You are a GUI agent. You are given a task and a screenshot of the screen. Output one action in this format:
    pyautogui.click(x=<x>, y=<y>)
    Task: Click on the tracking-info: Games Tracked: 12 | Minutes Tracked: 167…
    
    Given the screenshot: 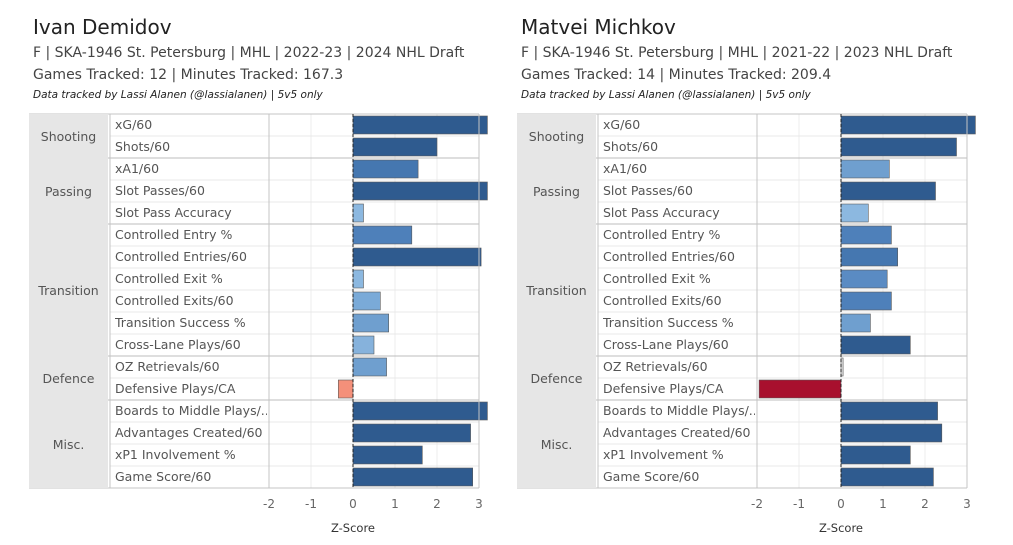 What is the action you would take?
    pyautogui.click(x=188, y=75)
    